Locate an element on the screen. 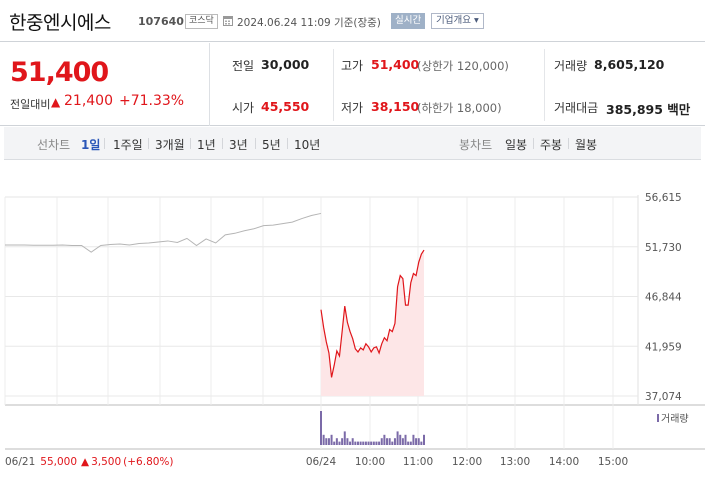 This screenshot has width=705, height=487. today-area is located at coordinates (372, 323).